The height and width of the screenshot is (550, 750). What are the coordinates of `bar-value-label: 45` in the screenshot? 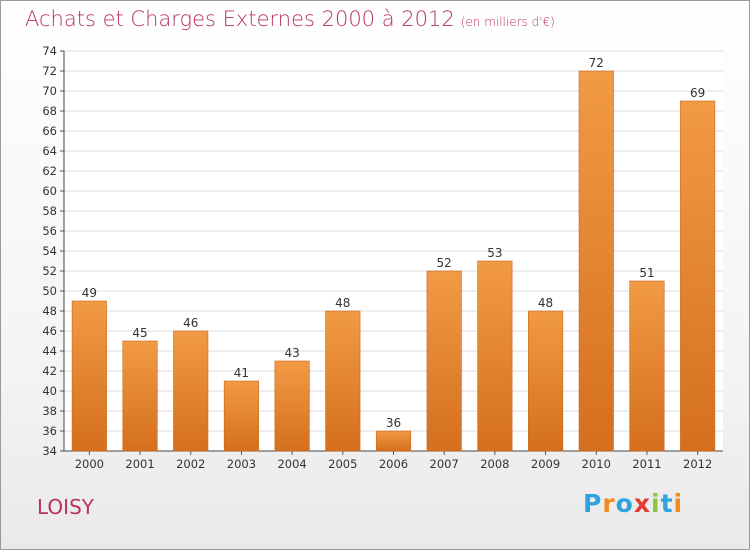 It's located at (139, 333).